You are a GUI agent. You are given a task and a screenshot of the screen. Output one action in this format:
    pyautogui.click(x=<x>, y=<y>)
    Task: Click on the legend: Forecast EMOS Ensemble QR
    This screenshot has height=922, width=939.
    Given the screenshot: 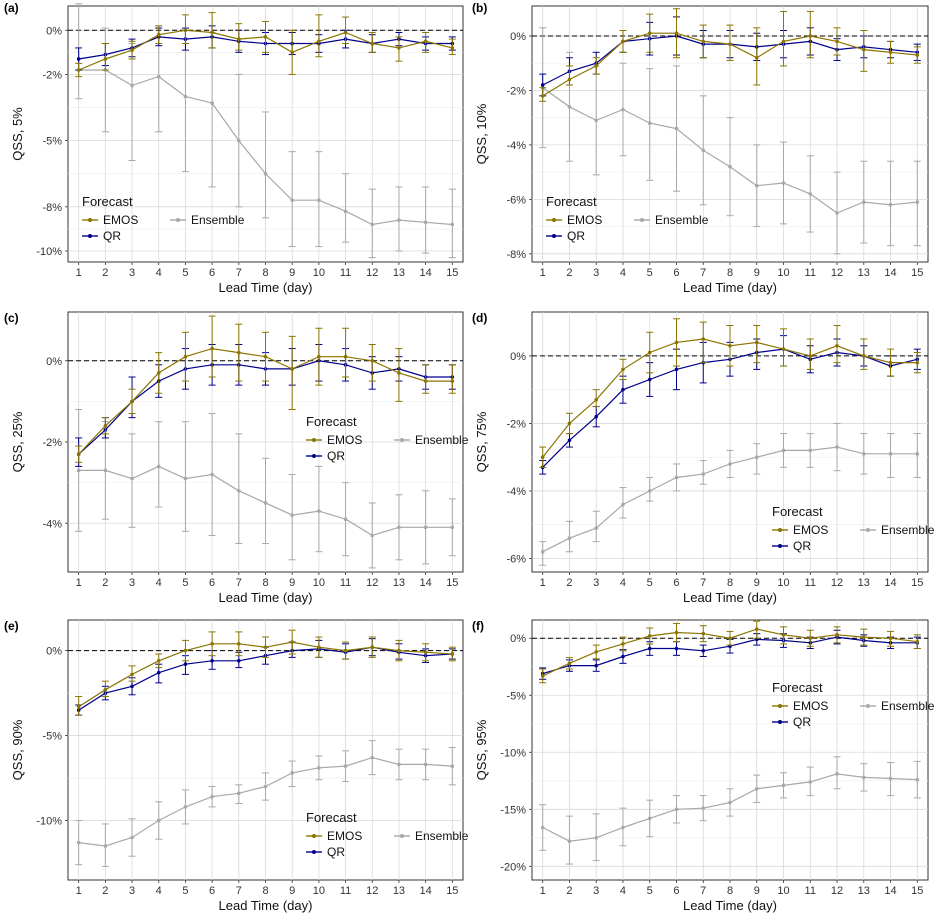 What is the action you would take?
    pyautogui.click(x=387, y=438)
    